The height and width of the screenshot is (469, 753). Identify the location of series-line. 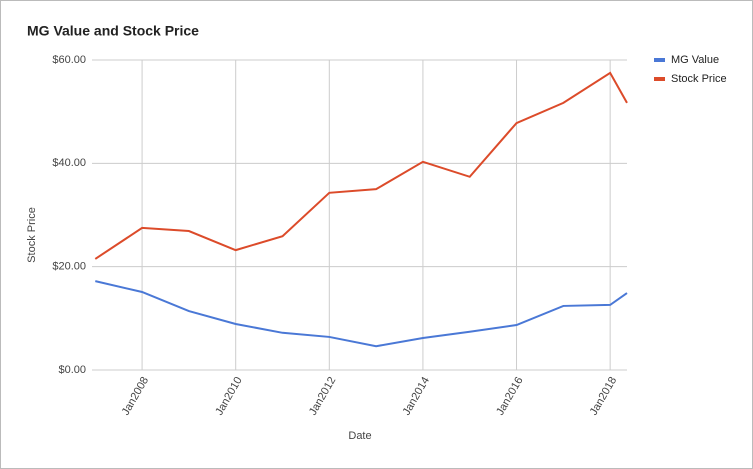
(361, 314).